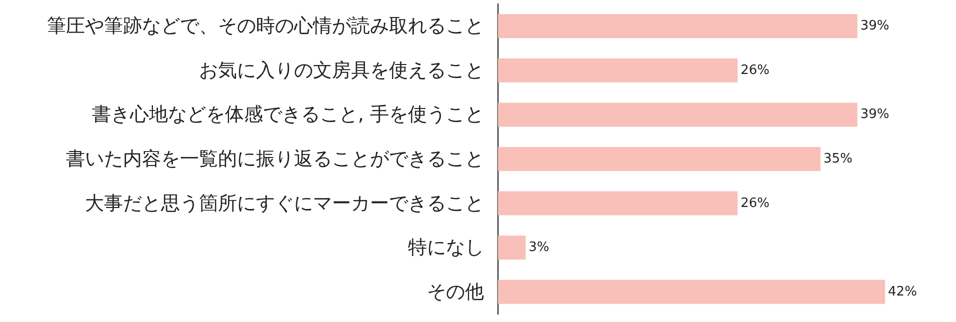 This screenshot has width=956, height=322. I want to click on y-tick-label: 特になし, so click(446, 247).